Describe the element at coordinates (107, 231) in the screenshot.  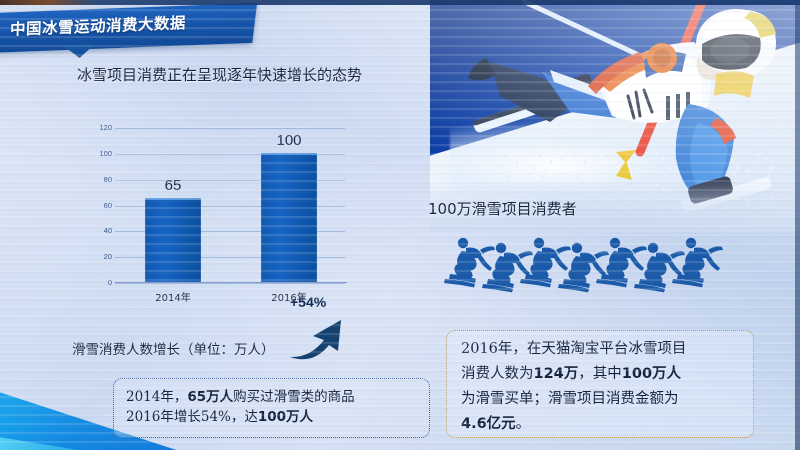
I see `y-axis-tick-label: 40` at that location.